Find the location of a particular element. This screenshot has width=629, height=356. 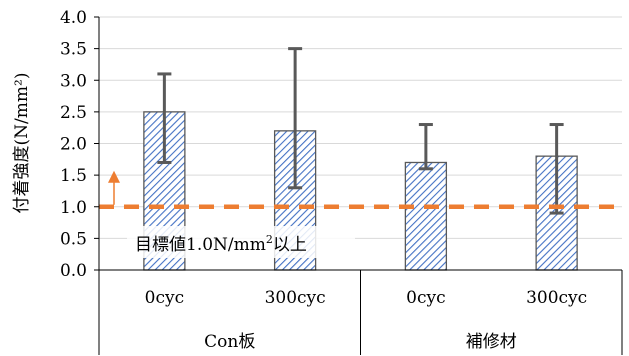

y-tick-label: 1.5 is located at coordinates (73, 176).